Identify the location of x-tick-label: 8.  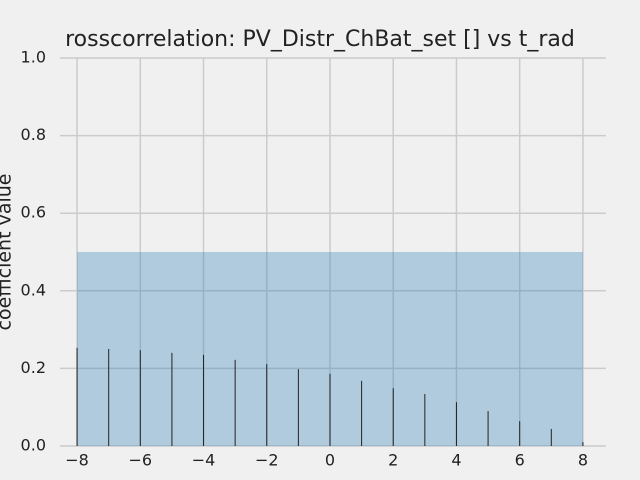
(583, 460).